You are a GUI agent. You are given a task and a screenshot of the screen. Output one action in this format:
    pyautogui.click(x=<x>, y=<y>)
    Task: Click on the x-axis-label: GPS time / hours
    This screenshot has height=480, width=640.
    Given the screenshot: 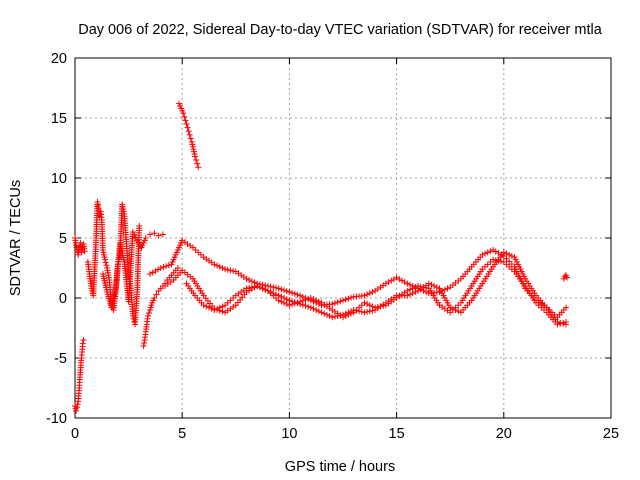 What is the action you would take?
    pyautogui.click(x=340, y=467)
    